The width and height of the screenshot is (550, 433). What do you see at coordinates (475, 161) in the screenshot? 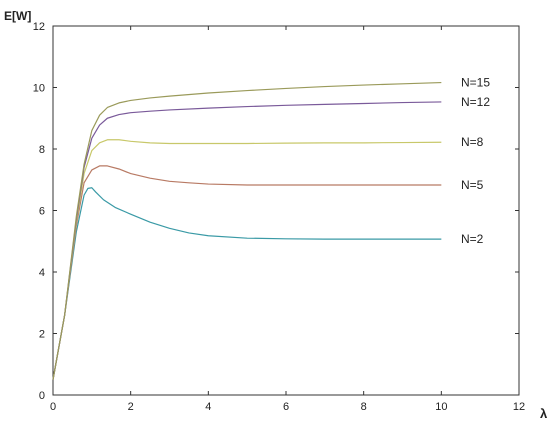
I see `series-labels: N=2 N=5 N=8 N=12 N=15` at bounding box center [475, 161].